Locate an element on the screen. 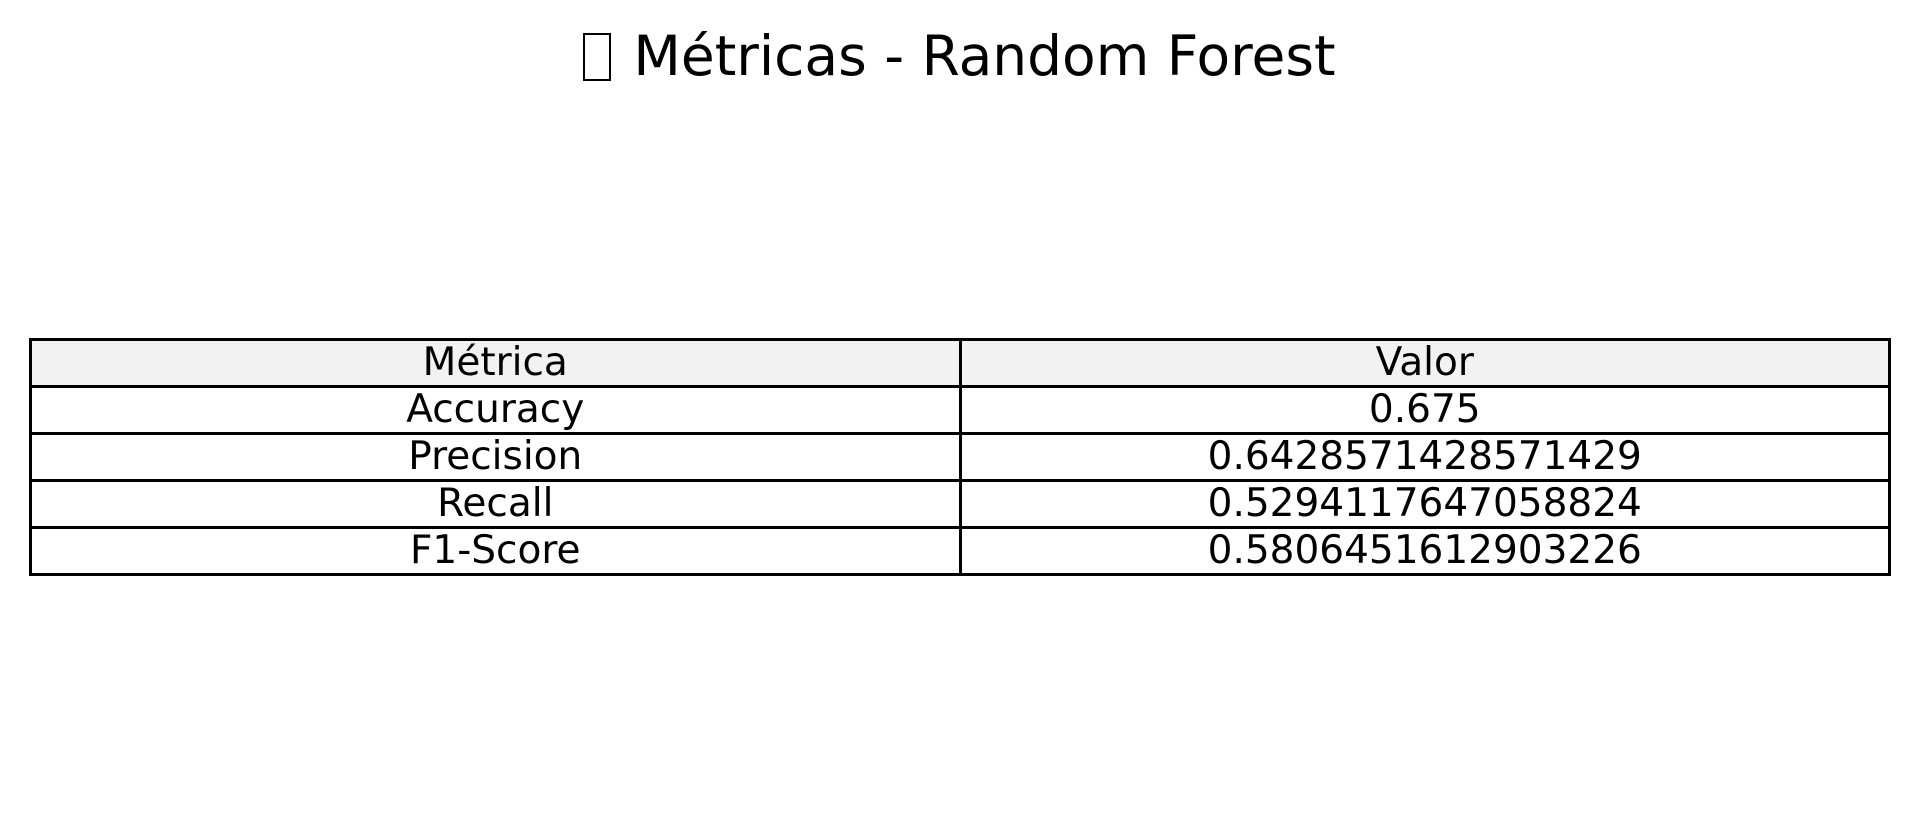 This screenshot has width=1919, height=839. table-header-row: Métrica Valor is located at coordinates (960, 363).